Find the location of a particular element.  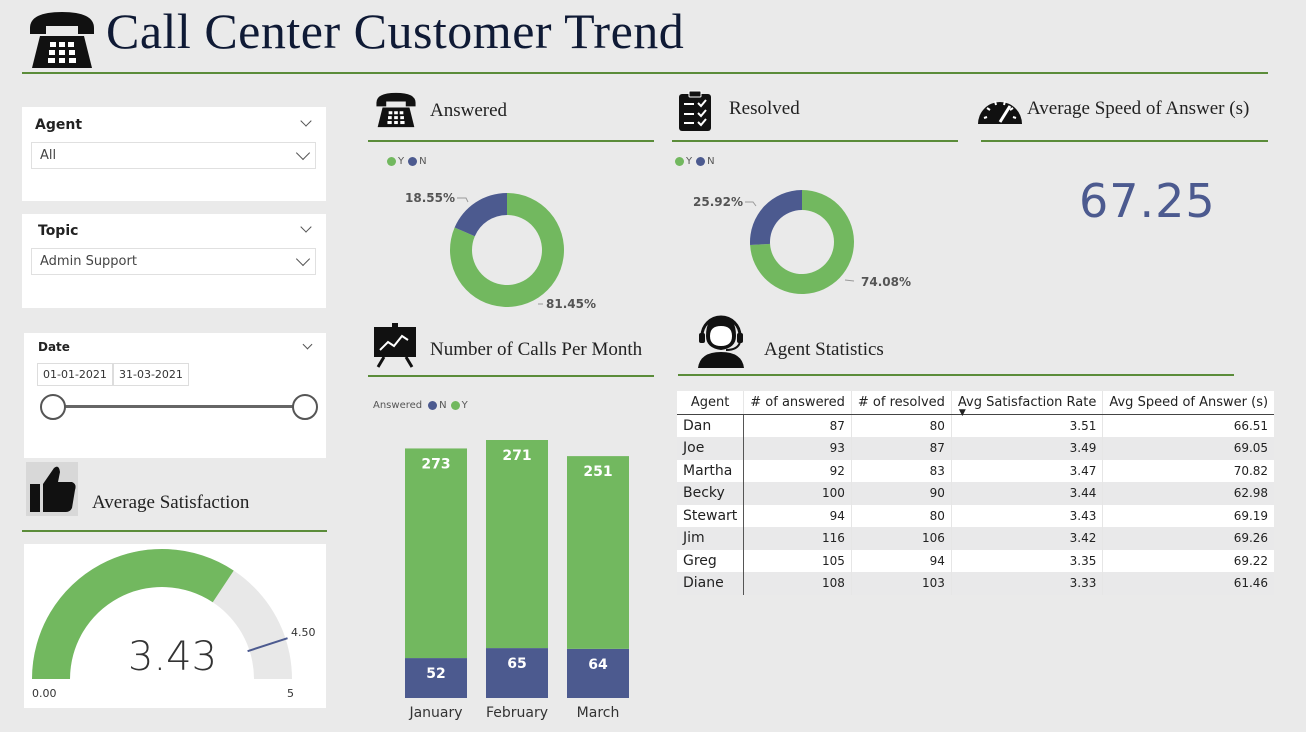

agent-dropdown-value: All is located at coordinates (48, 155).